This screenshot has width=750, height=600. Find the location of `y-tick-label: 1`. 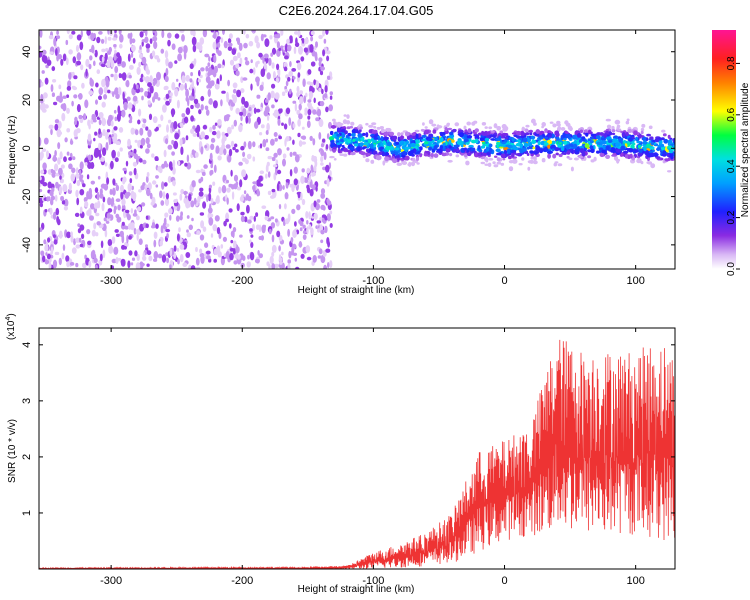

y-tick-label: 1 is located at coordinates (27, 513).